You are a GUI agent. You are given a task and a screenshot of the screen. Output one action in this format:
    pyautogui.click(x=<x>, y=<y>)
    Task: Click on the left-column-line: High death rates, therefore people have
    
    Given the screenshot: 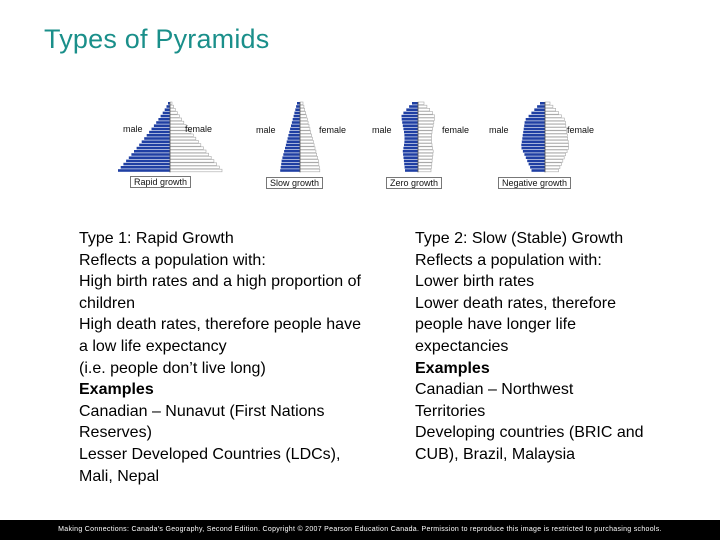 What is the action you would take?
    pyautogui.click(x=220, y=325)
    